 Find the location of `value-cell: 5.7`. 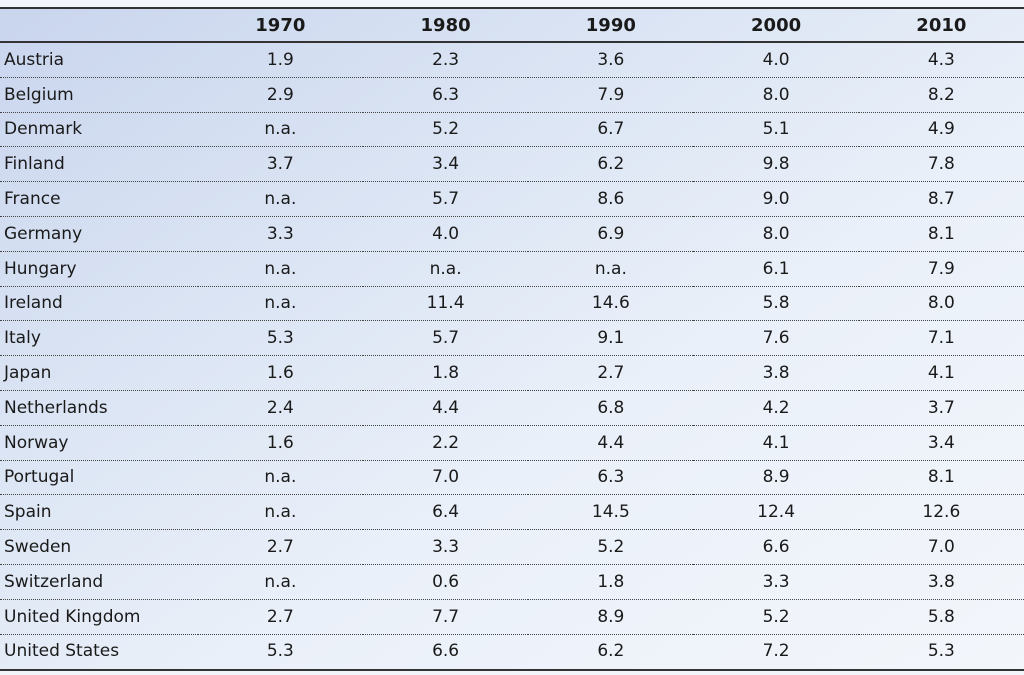

value-cell: 5.7 is located at coordinates (445, 338).